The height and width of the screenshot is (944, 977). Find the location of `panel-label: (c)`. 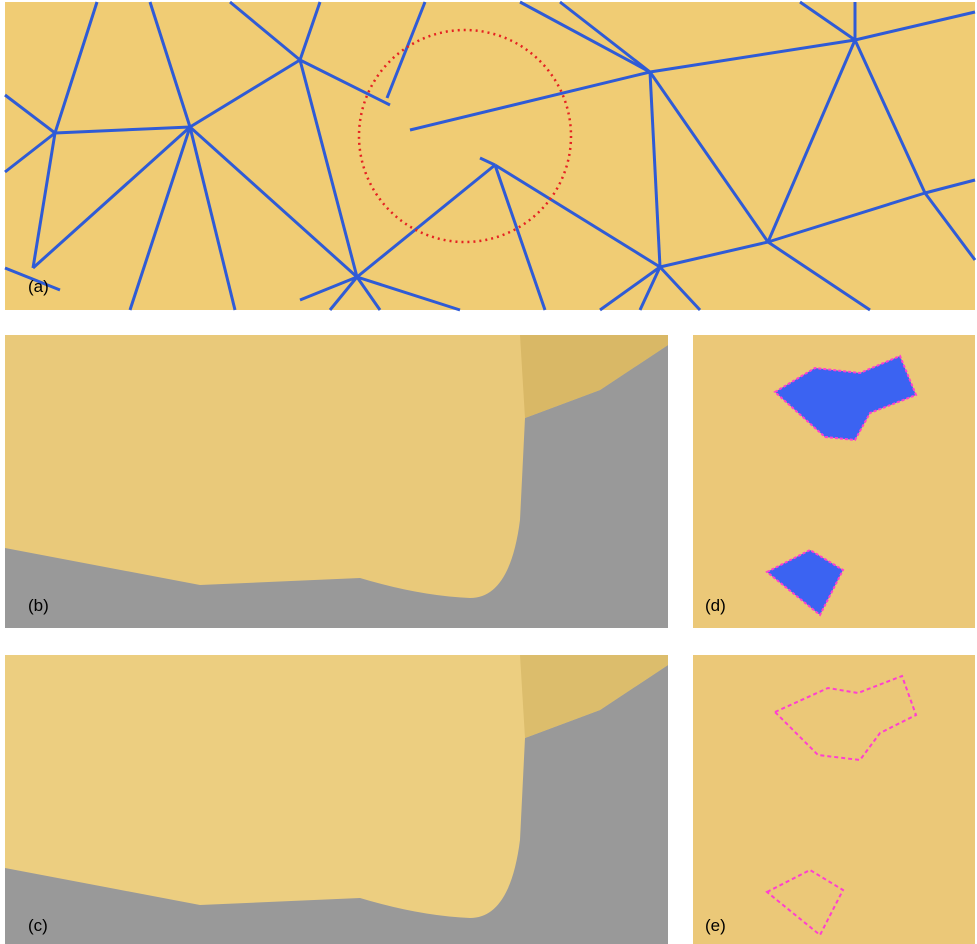

panel-label: (c) is located at coordinates (38, 925).